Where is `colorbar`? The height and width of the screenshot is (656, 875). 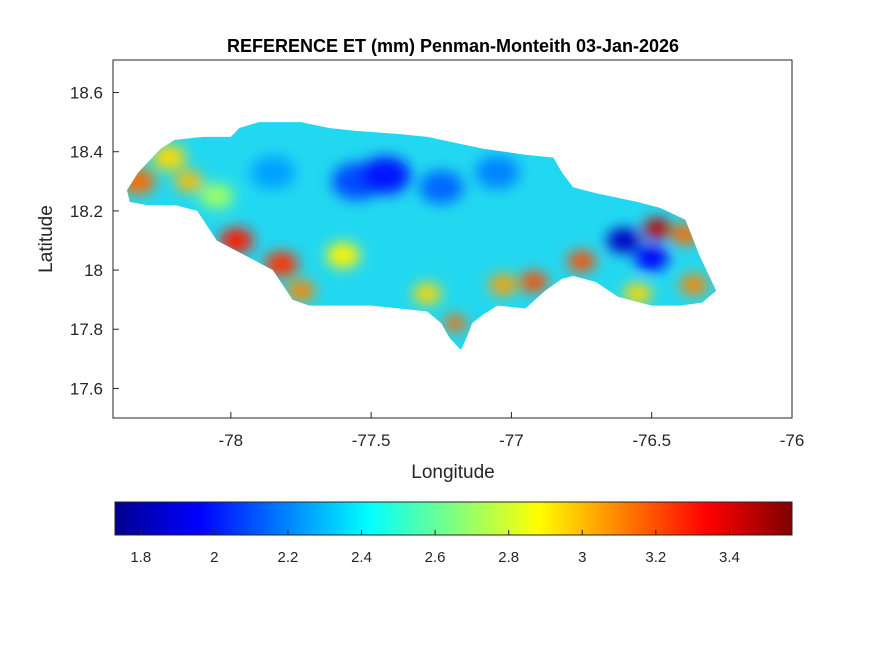
colorbar is located at coordinates (453, 518).